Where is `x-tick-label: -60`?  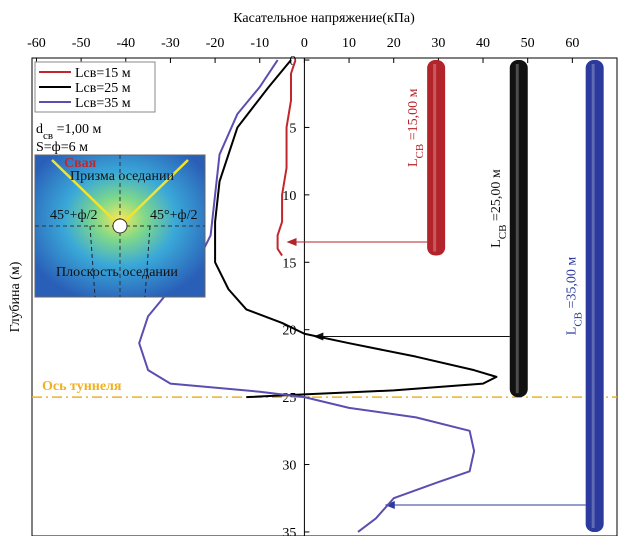
x-tick-label: -60 is located at coordinates (36, 43).